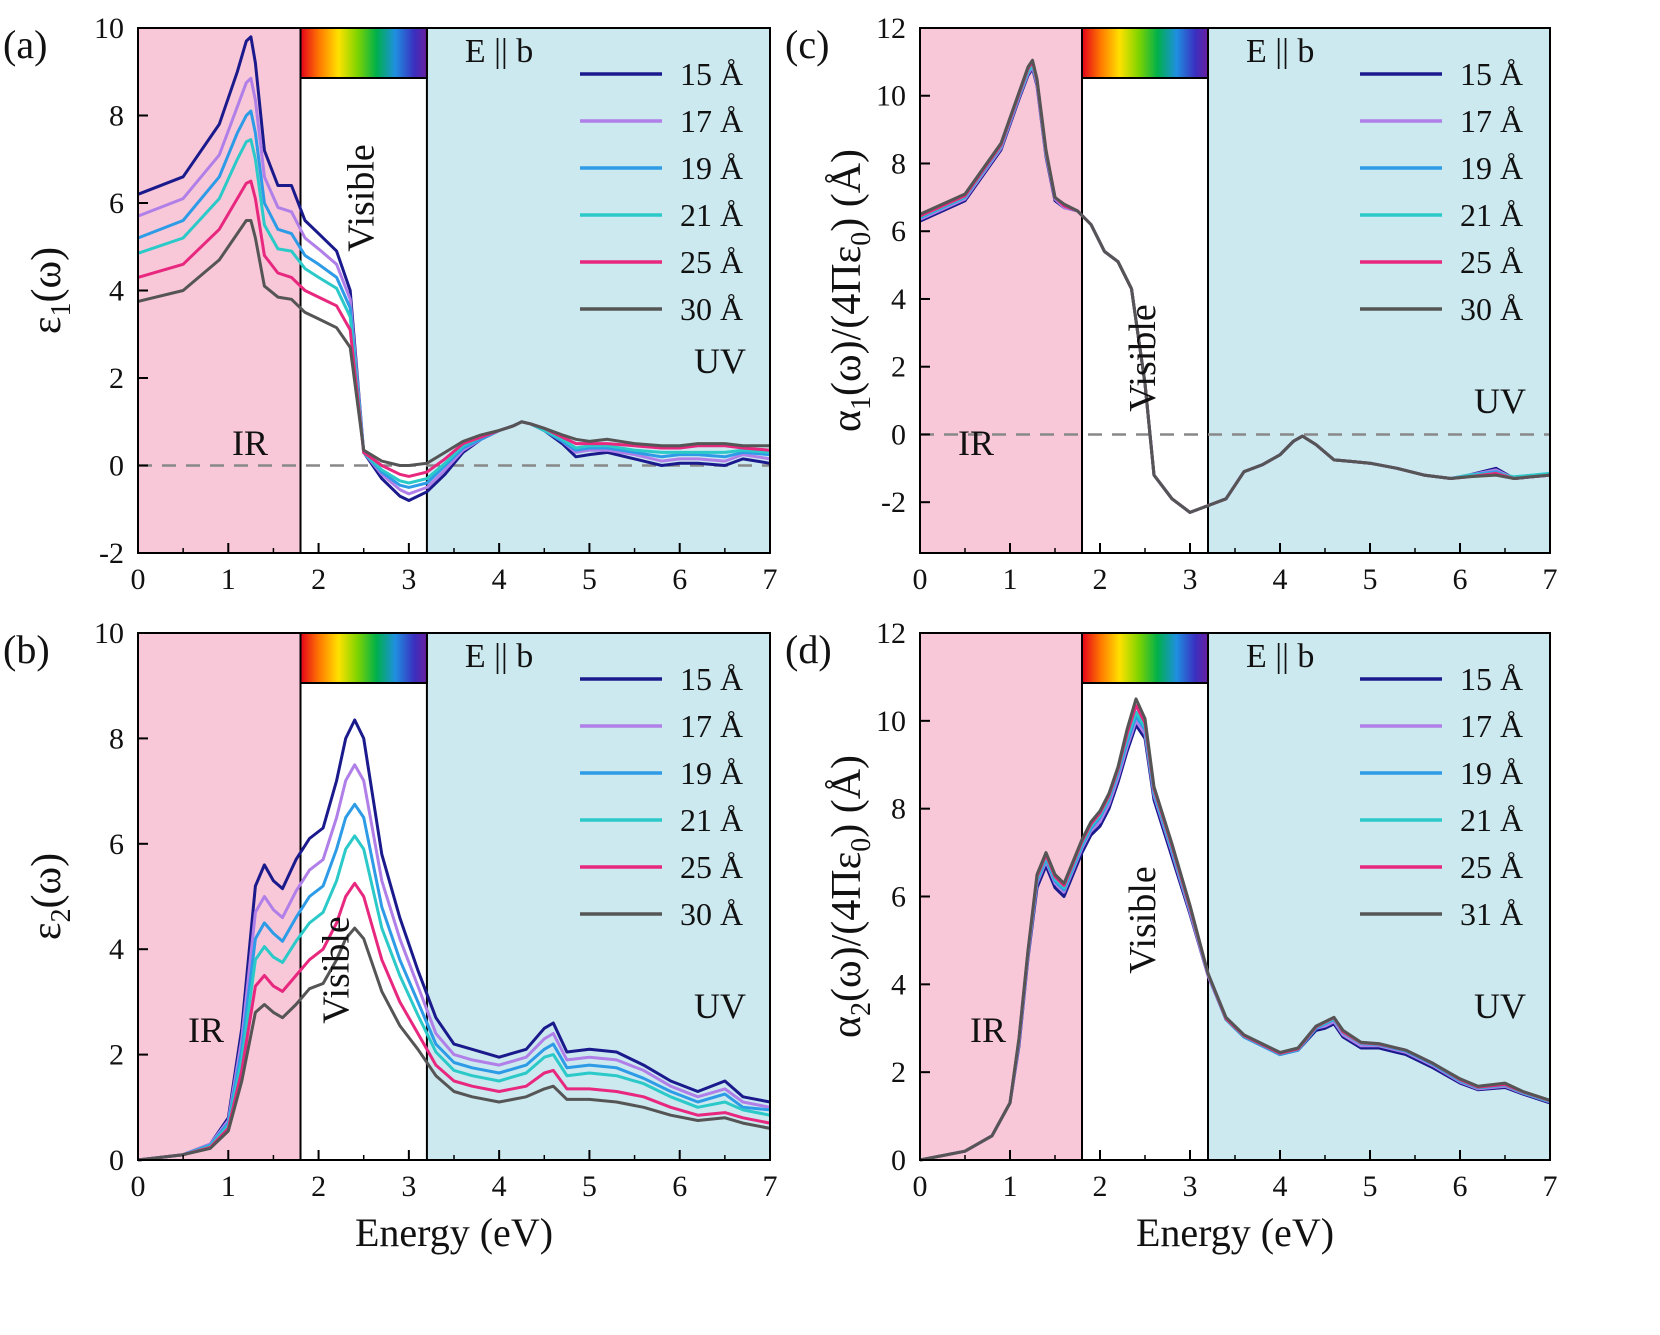 The height and width of the screenshot is (1335, 1660). I want to click on series-line-19A, so click(454, 982).